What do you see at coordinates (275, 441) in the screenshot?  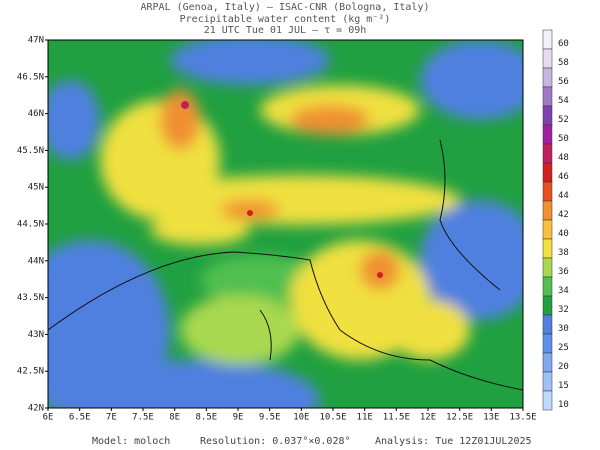 I see `footer-resolution: Resolution: 0.037°×0.028°` at bounding box center [275, 441].